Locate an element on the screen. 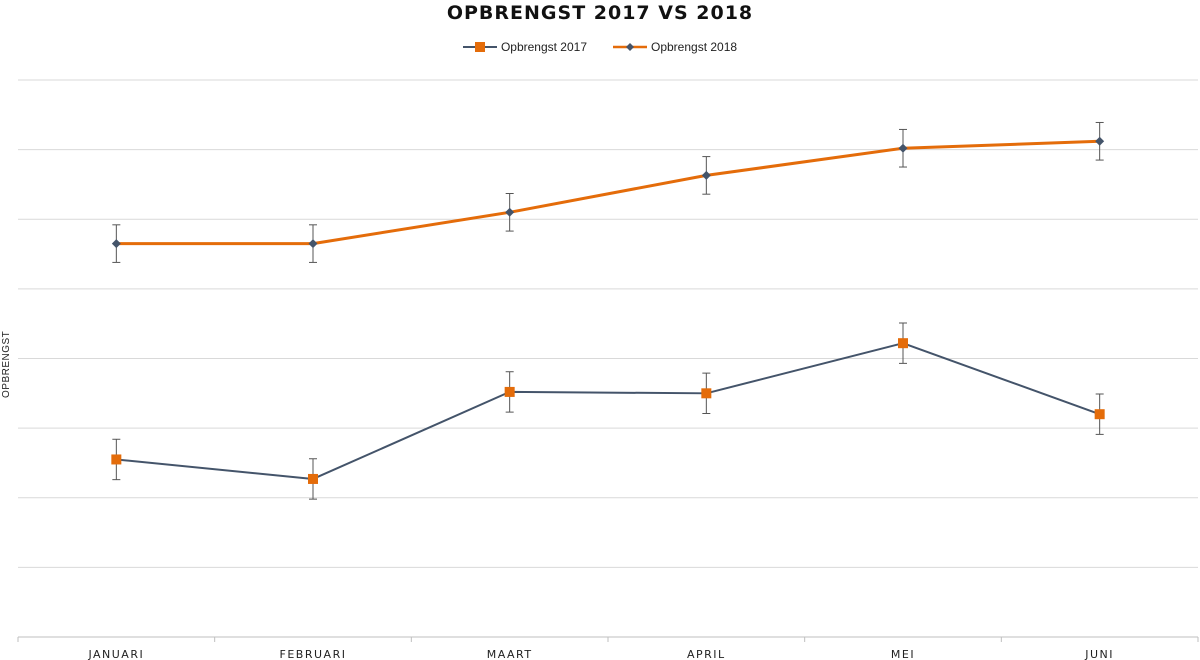  x-tick-label-januari: JANUARI is located at coordinates (115, 654).